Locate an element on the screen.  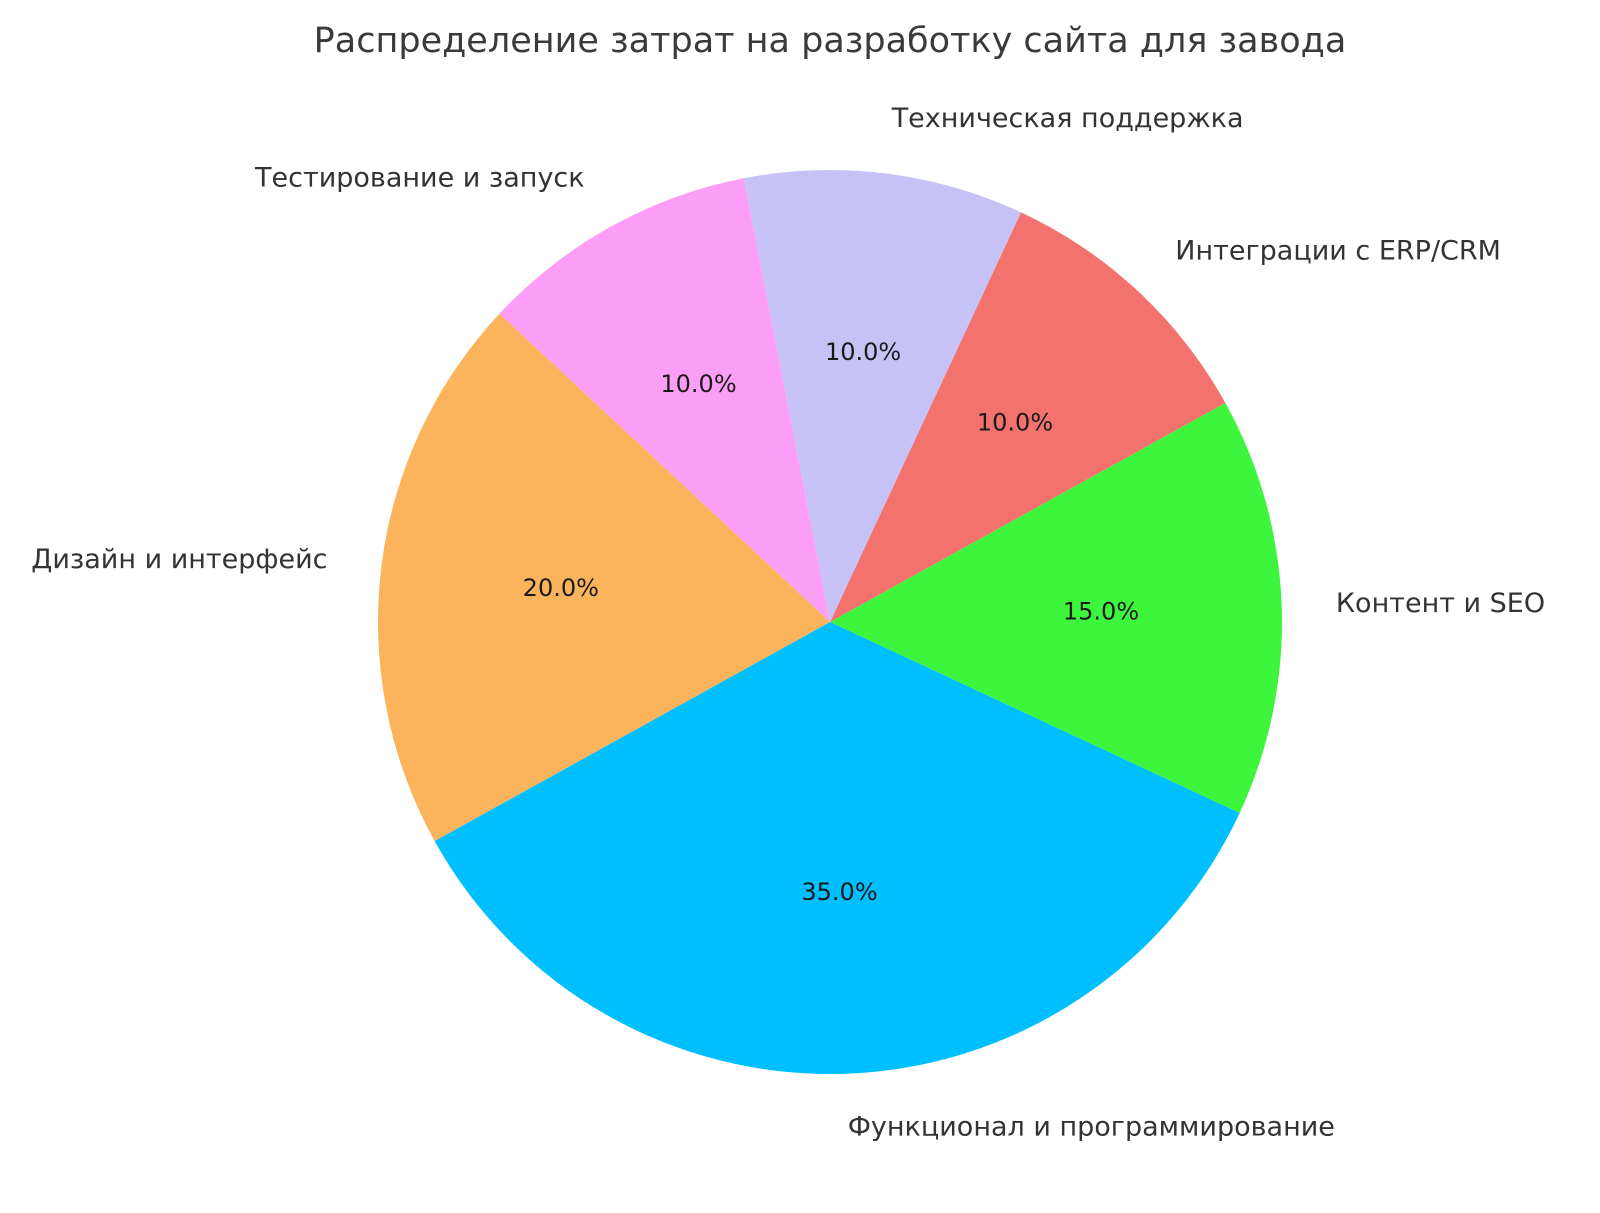
slice-label: Техническая поддержка is located at coordinates (1067, 118).